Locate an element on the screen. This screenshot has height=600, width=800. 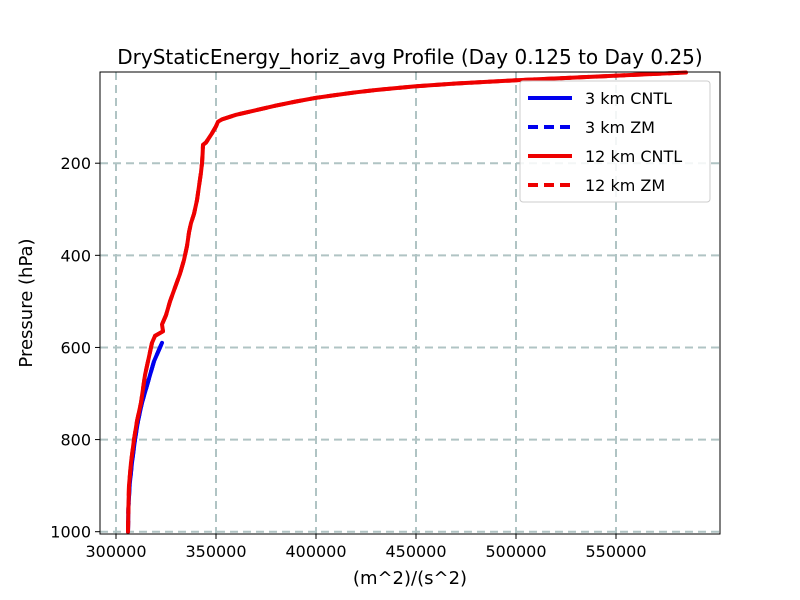
x-tick-label: 350000 is located at coordinates (215, 551).